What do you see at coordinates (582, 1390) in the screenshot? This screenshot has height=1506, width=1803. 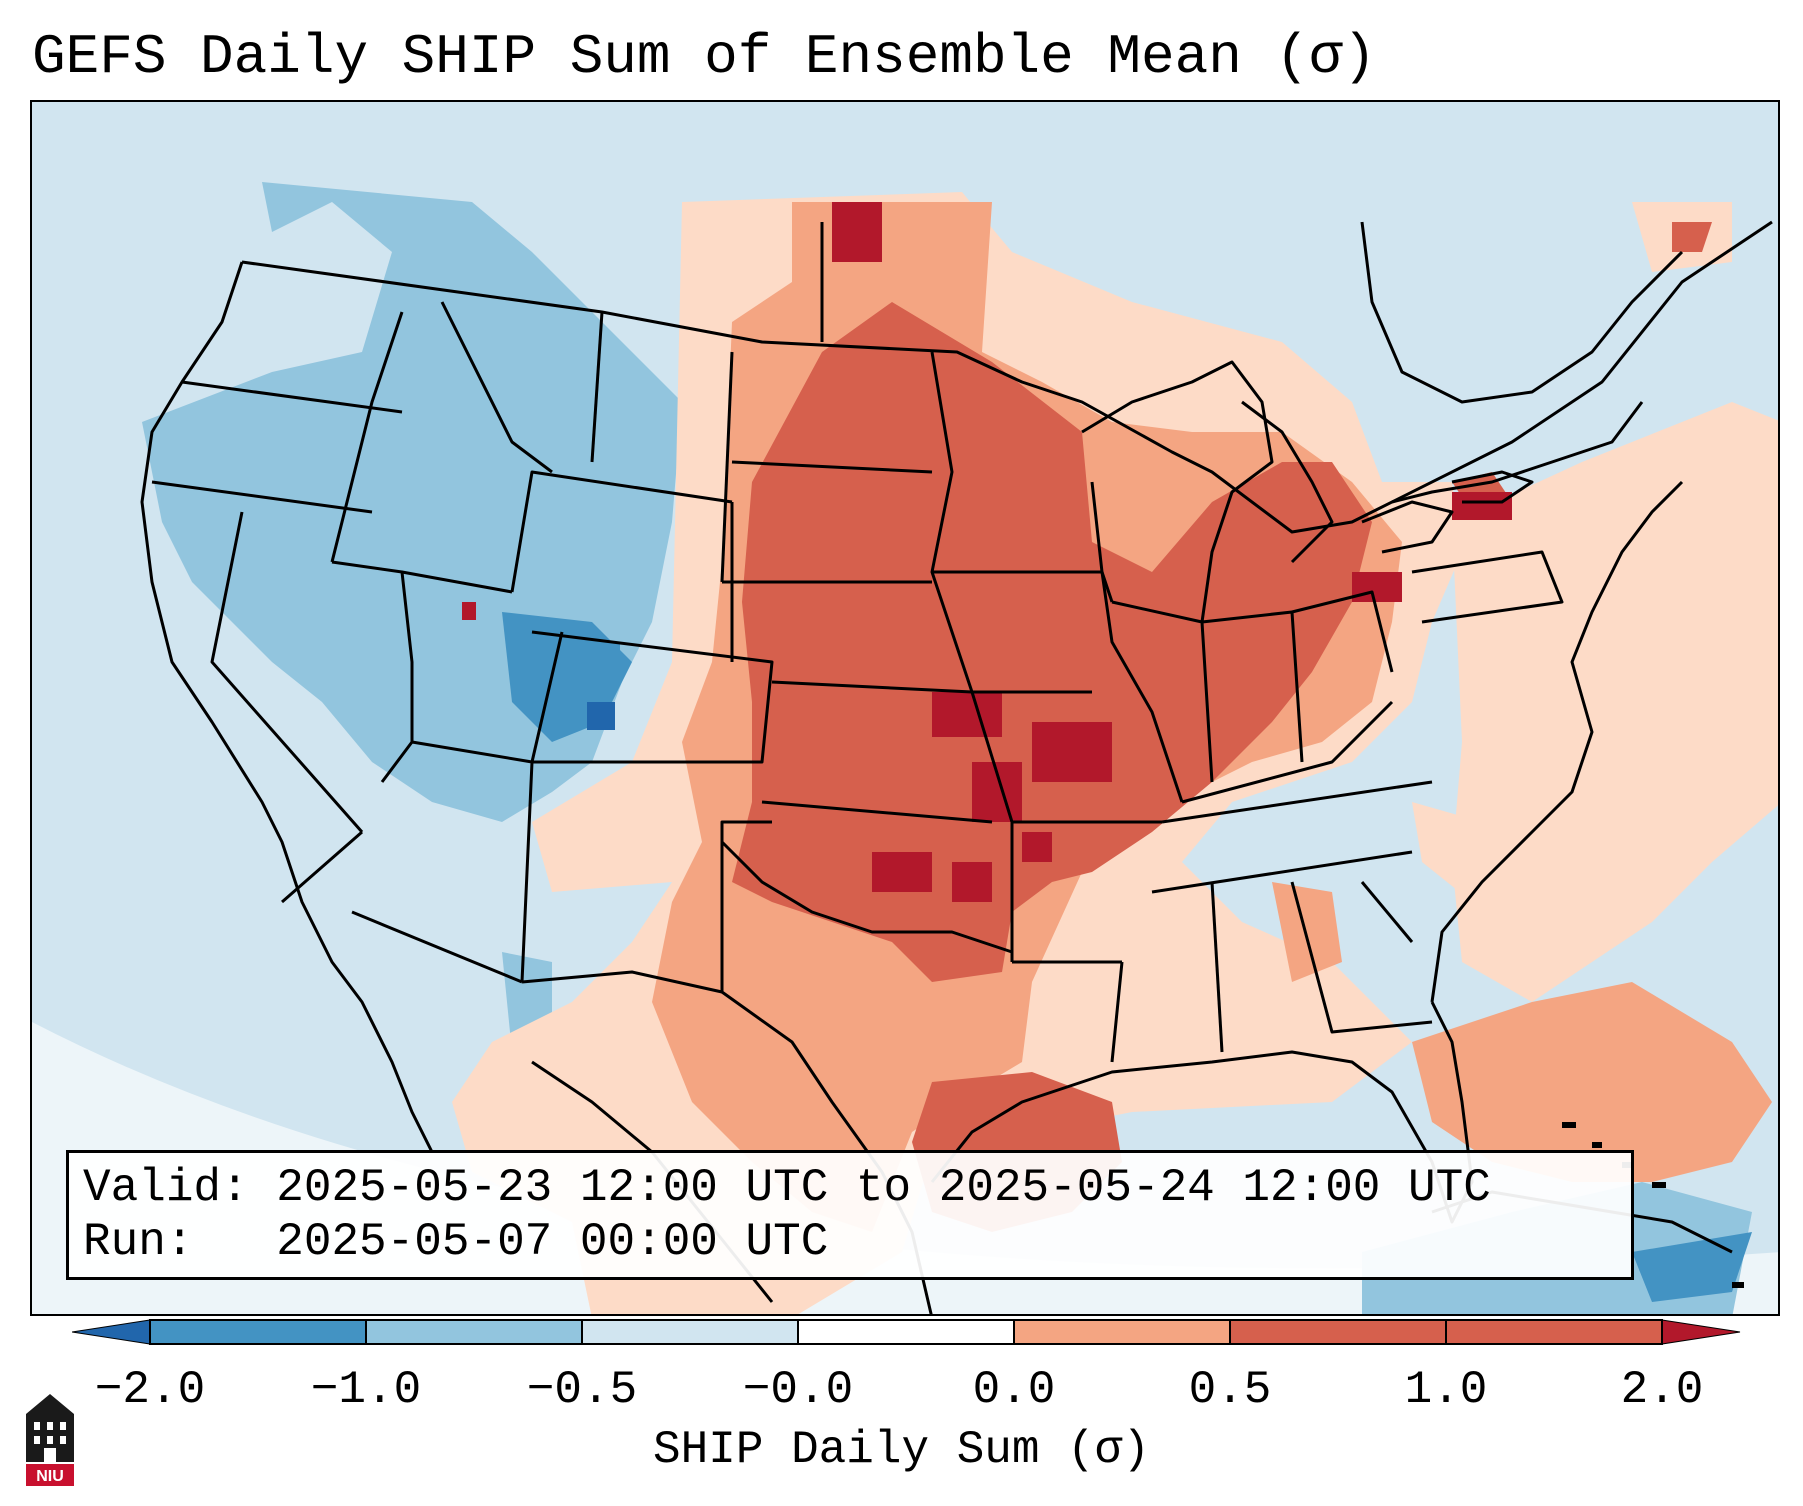 I see `colorbar-tick-label: −0.5` at bounding box center [582, 1390].